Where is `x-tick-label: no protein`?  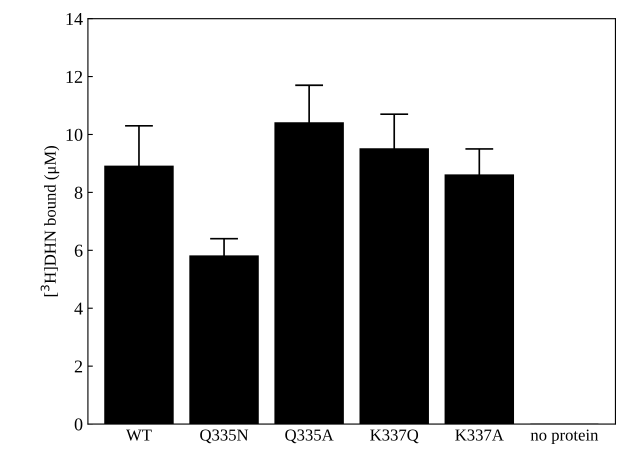
x-tick-label: no protein is located at coordinates (564, 436).